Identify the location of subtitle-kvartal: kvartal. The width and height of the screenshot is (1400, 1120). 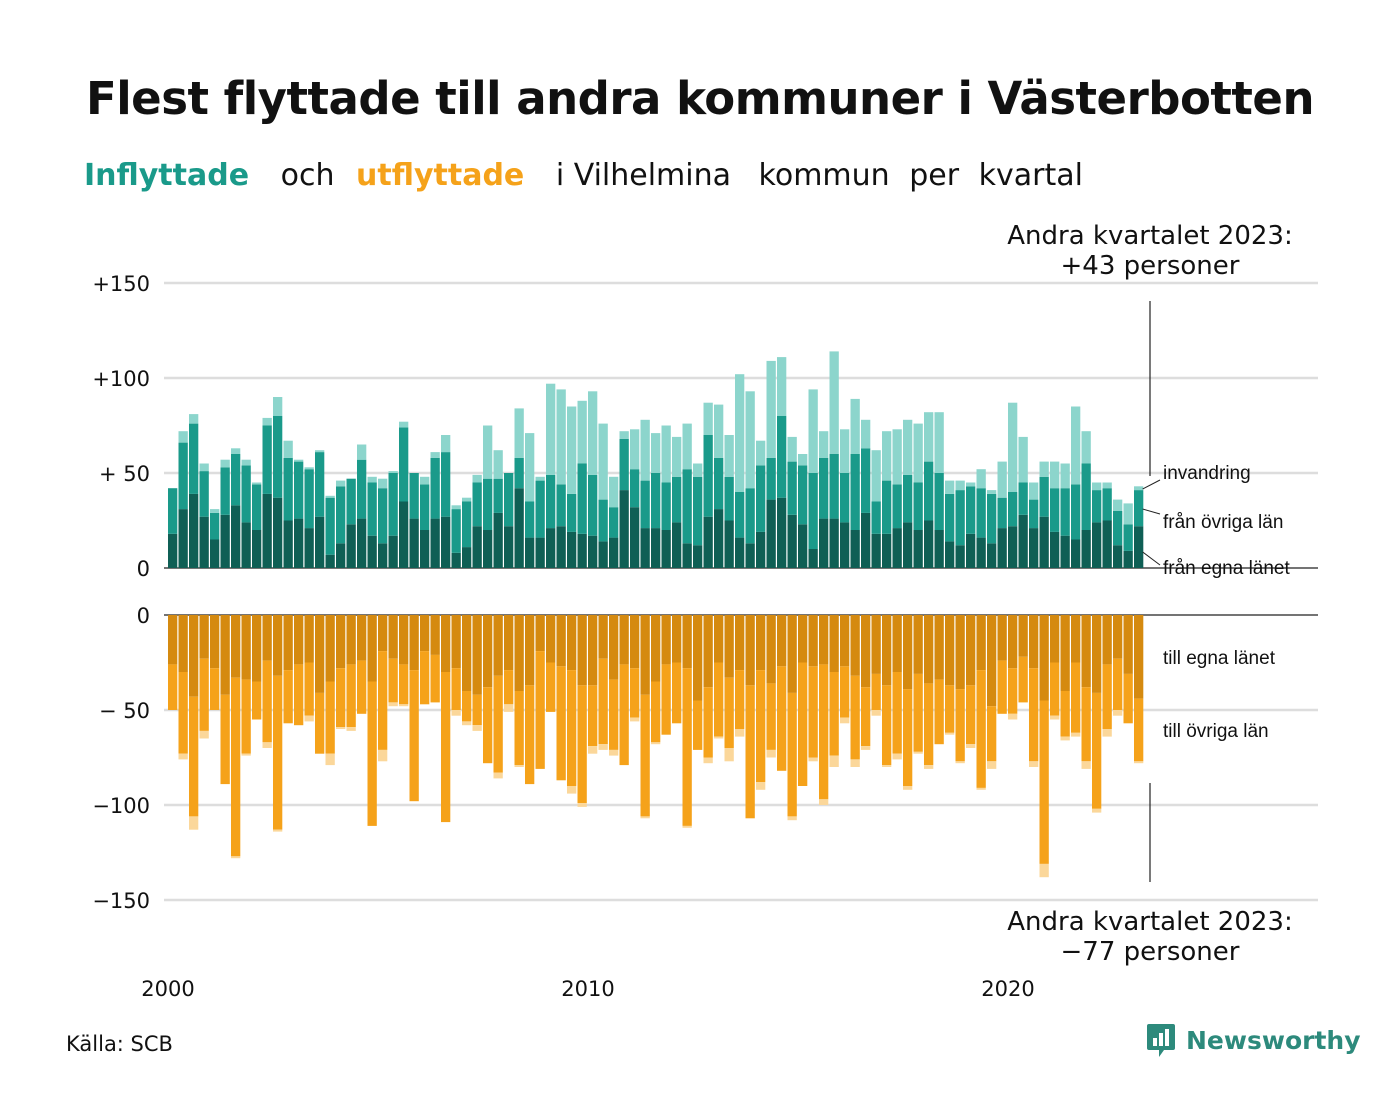
(1030, 175).